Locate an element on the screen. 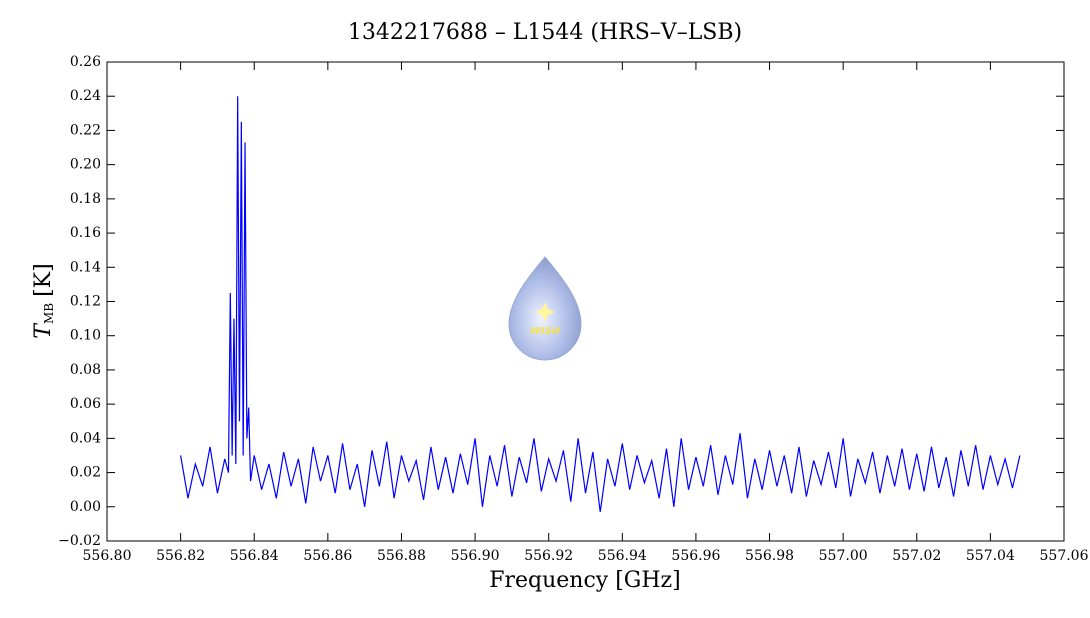 This screenshot has width=1090, height=618. x-tick-label: 556.92 is located at coordinates (548, 556).